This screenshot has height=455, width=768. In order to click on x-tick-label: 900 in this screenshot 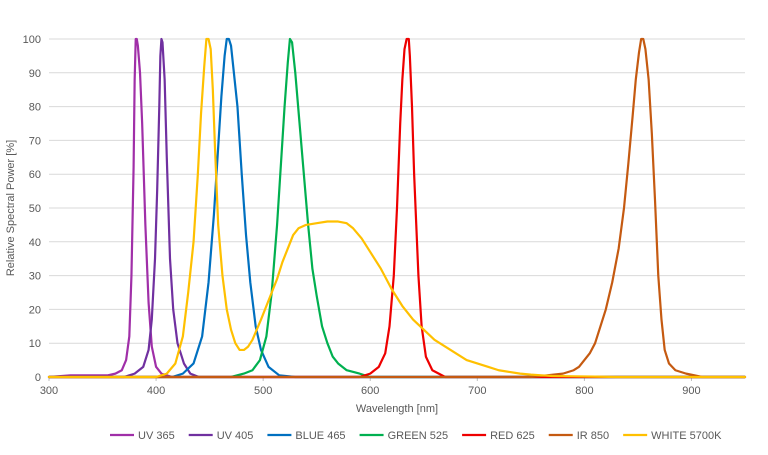, I will do `click(691, 391)`.